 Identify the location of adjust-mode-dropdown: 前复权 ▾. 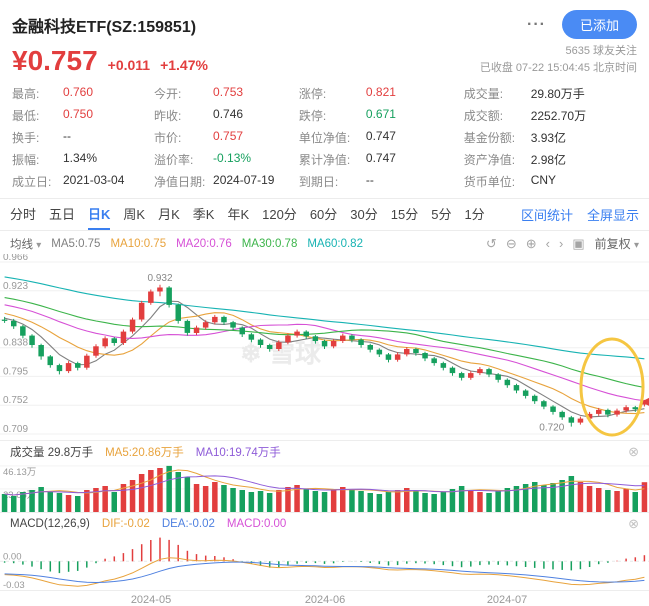
(616, 244).